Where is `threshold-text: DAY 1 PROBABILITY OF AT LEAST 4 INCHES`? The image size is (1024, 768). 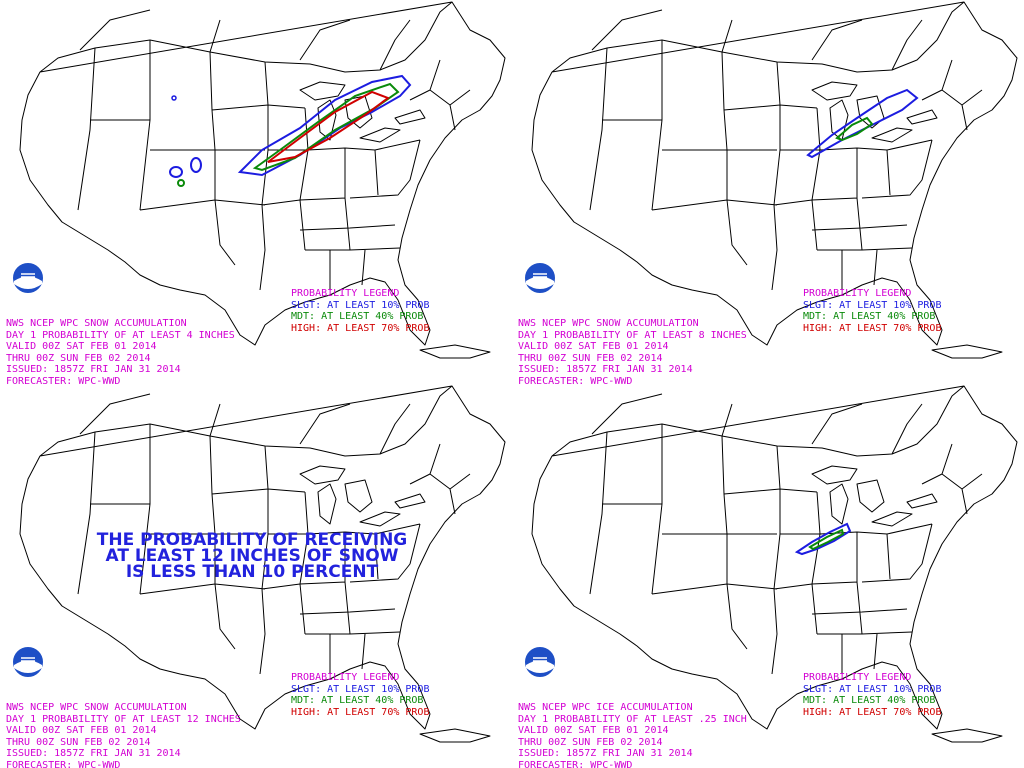
threshold-text: DAY 1 PROBABILITY OF AT LEAST 4 INCHES is located at coordinates (120, 335).